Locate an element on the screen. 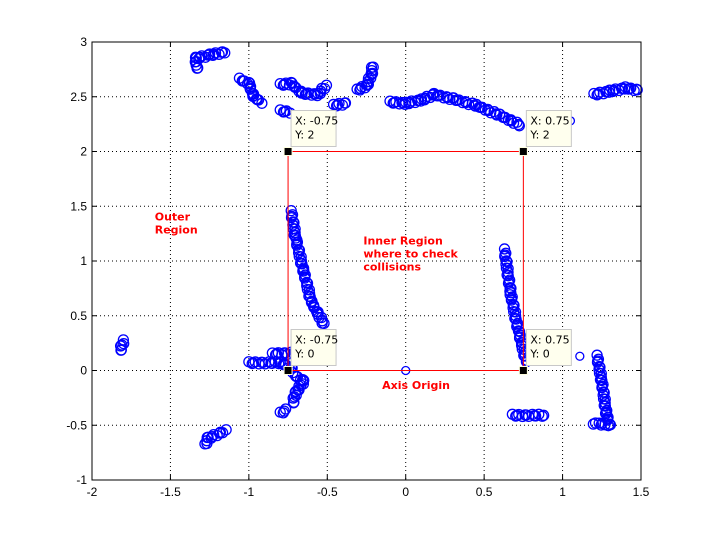 This screenshot has height=541, width=710. annotation-text: Axis Origin is located at coordinates (416, 385).